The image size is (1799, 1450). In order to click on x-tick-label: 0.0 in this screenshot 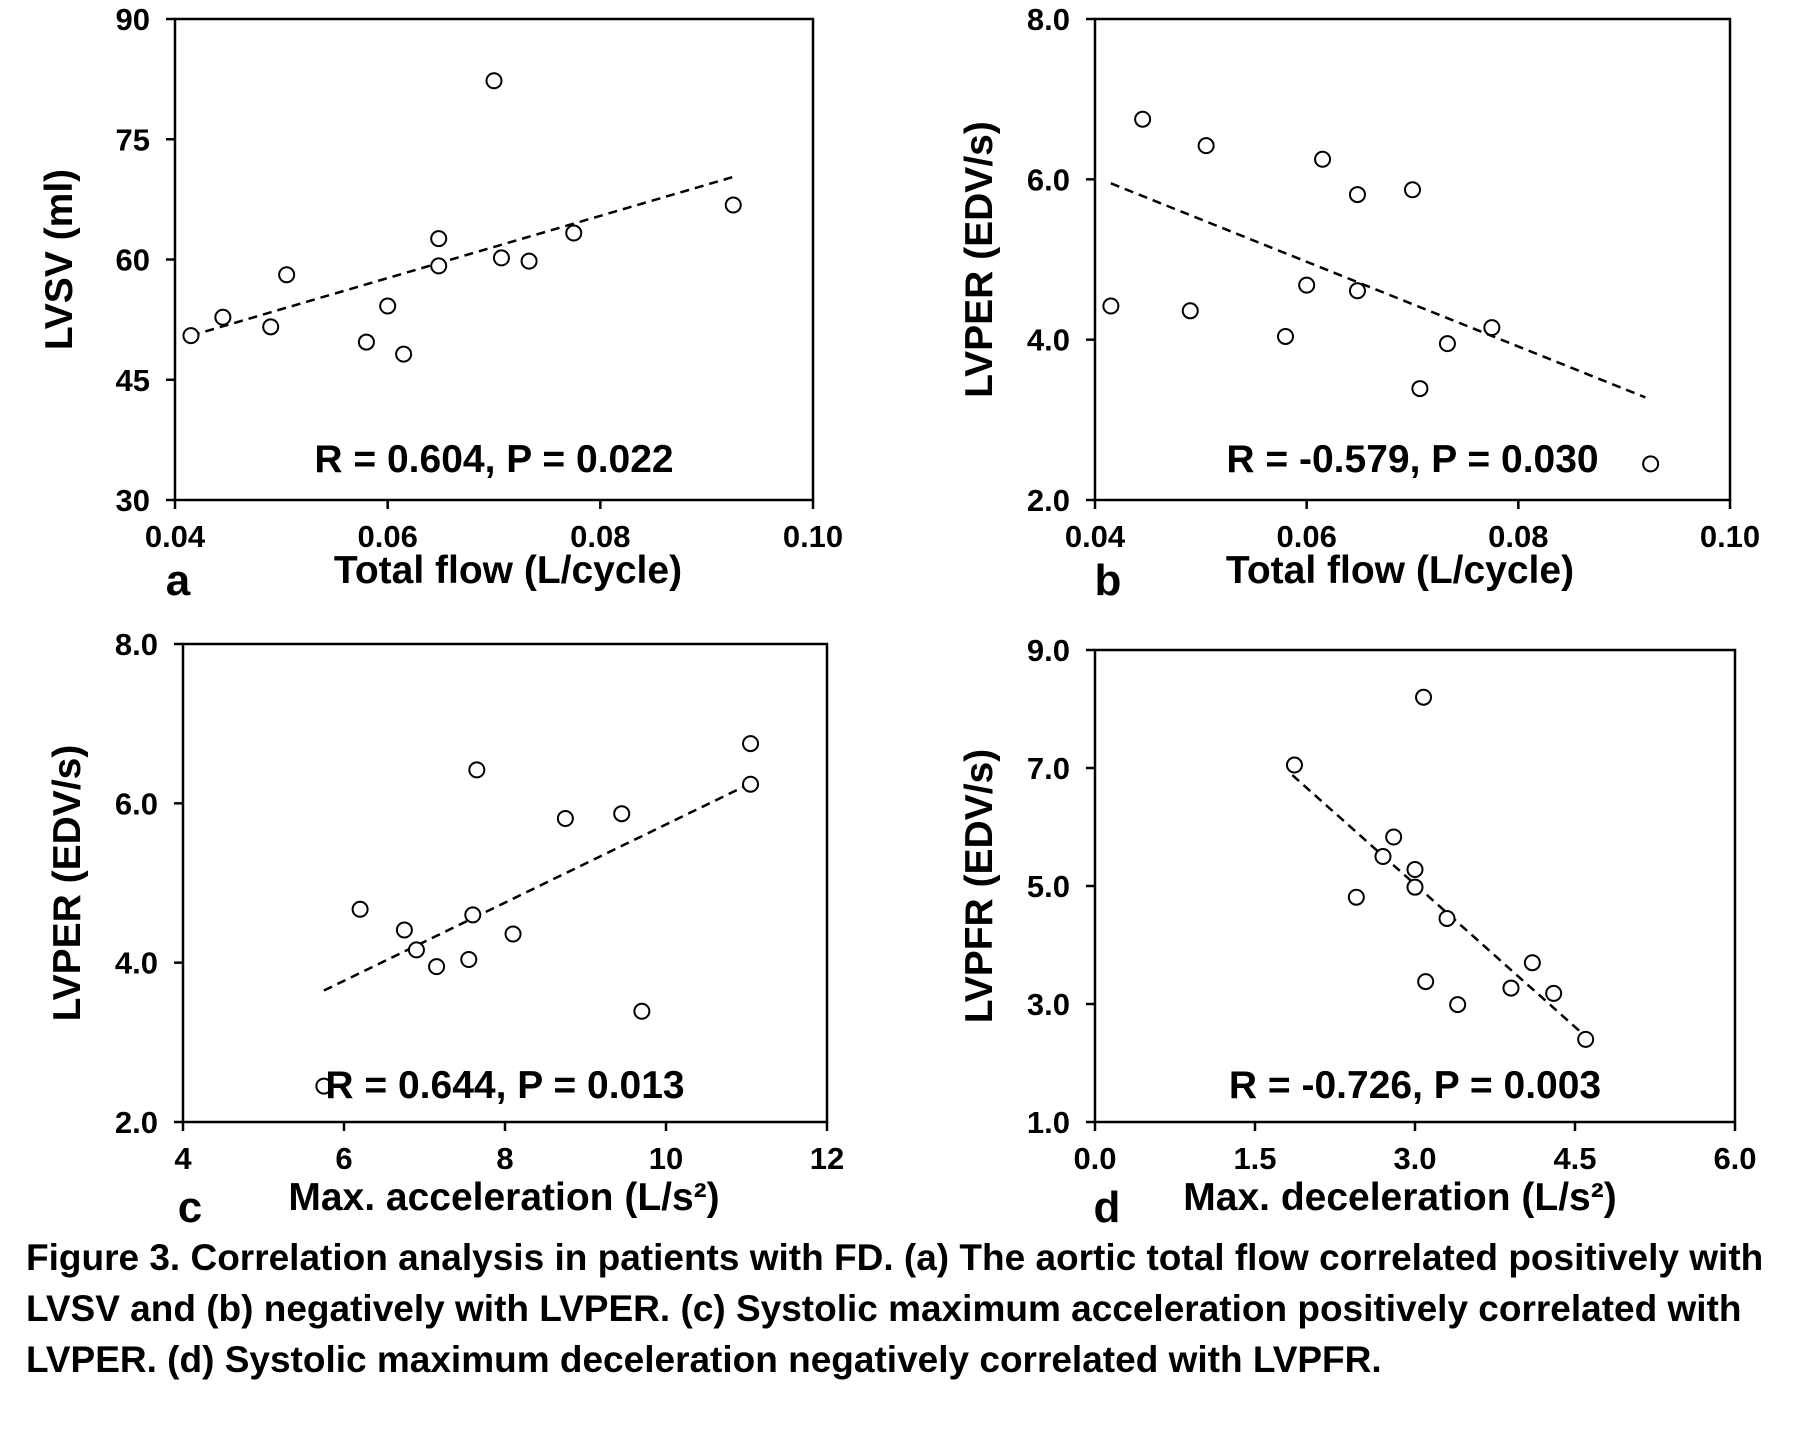, I will do `click(1094, 1158)`.